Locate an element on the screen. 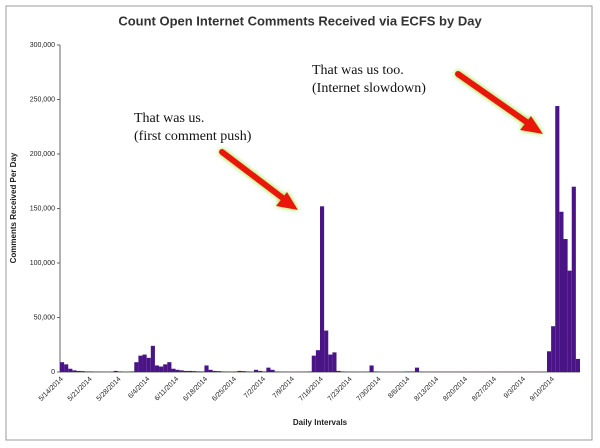  y-tick-label: 250,000 is located at coordinates (42, 99).